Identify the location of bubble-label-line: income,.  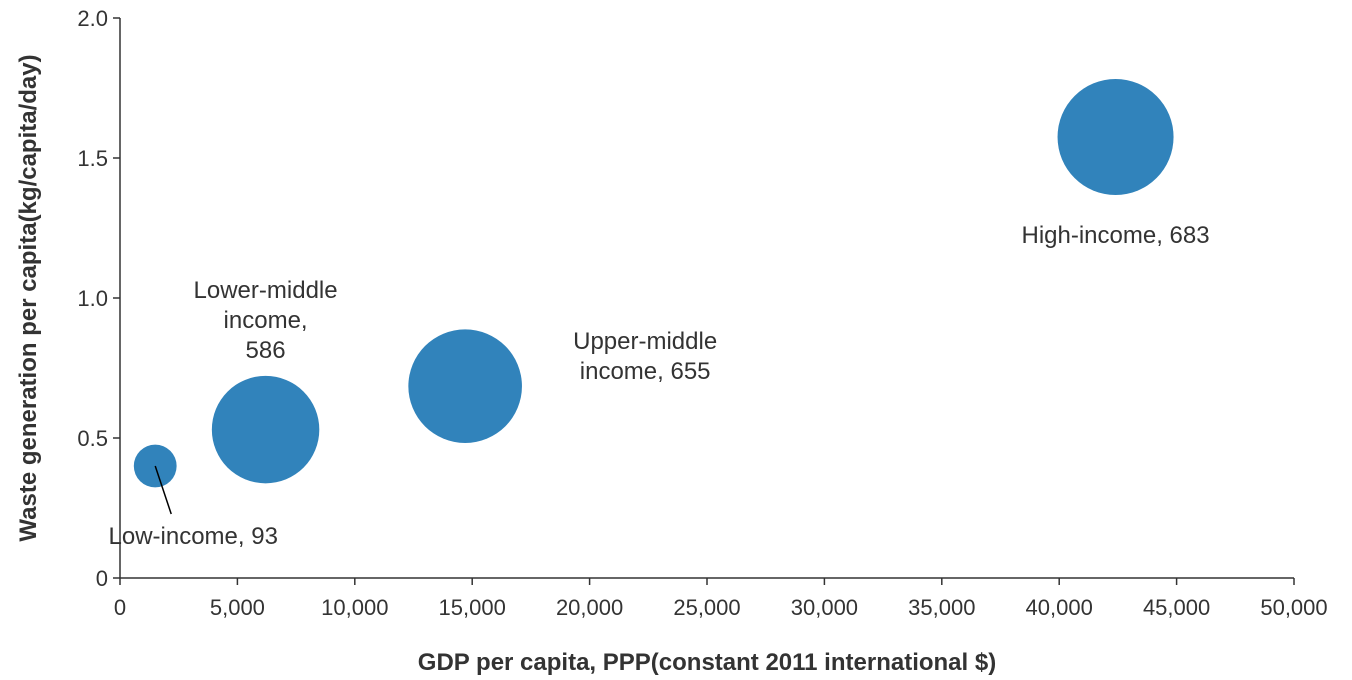
(266, 320).